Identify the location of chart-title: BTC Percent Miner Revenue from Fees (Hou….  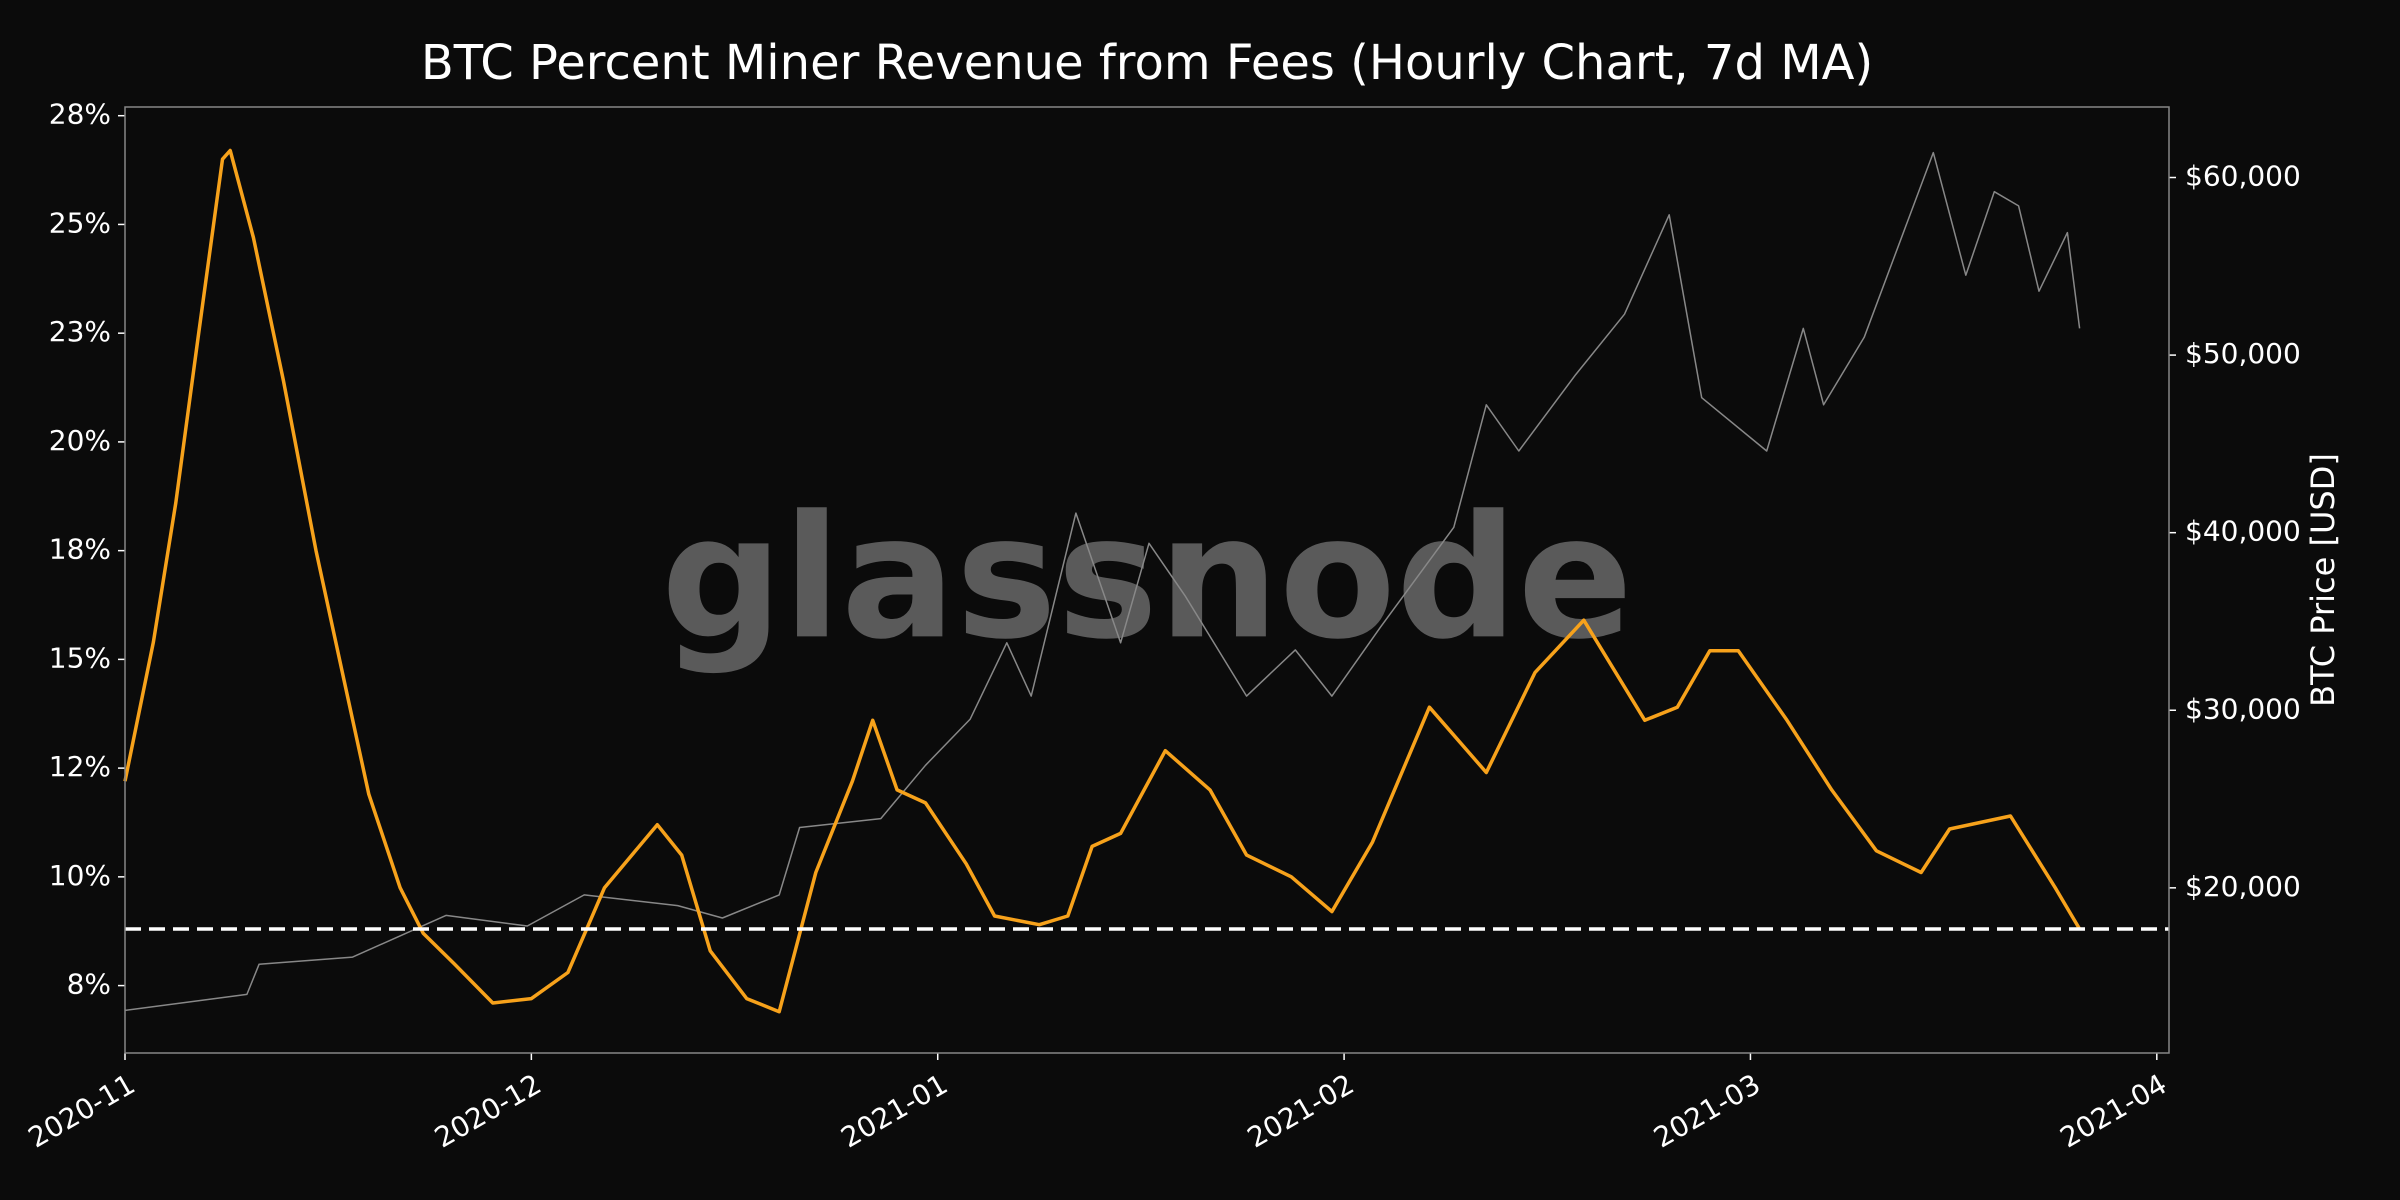
(1147, 63).